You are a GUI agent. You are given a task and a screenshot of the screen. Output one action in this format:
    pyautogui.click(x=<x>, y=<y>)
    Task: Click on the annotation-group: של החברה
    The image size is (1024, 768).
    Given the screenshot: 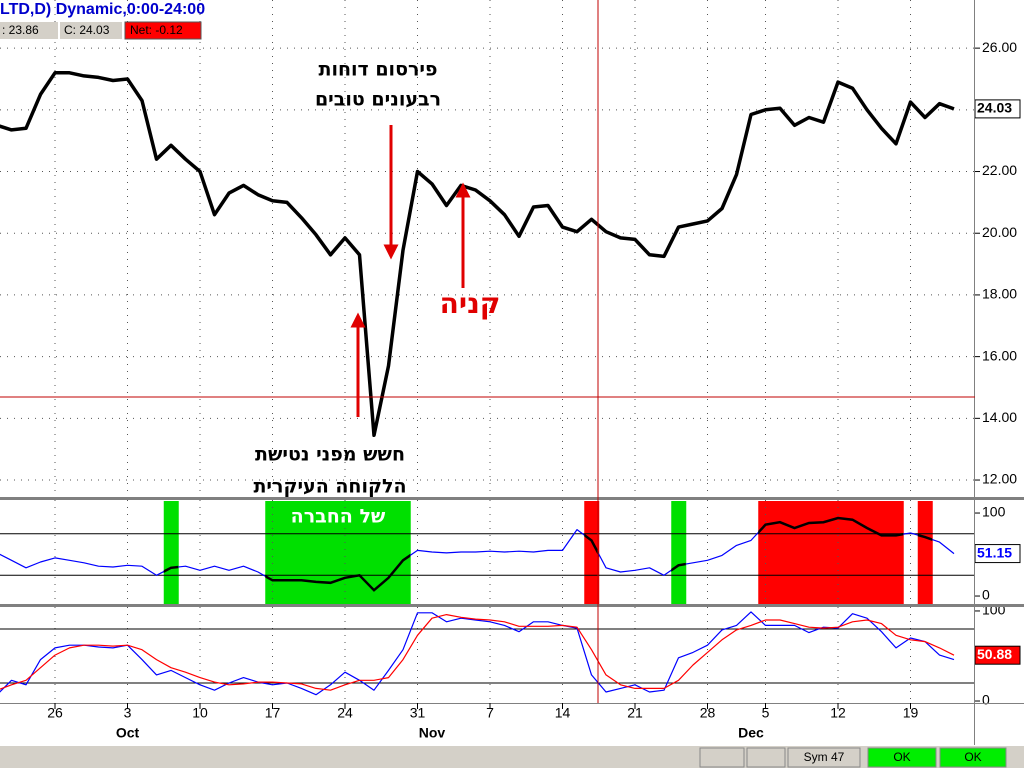 What is the action you would take?
    pyautogui.click(x=338, y=517)
    